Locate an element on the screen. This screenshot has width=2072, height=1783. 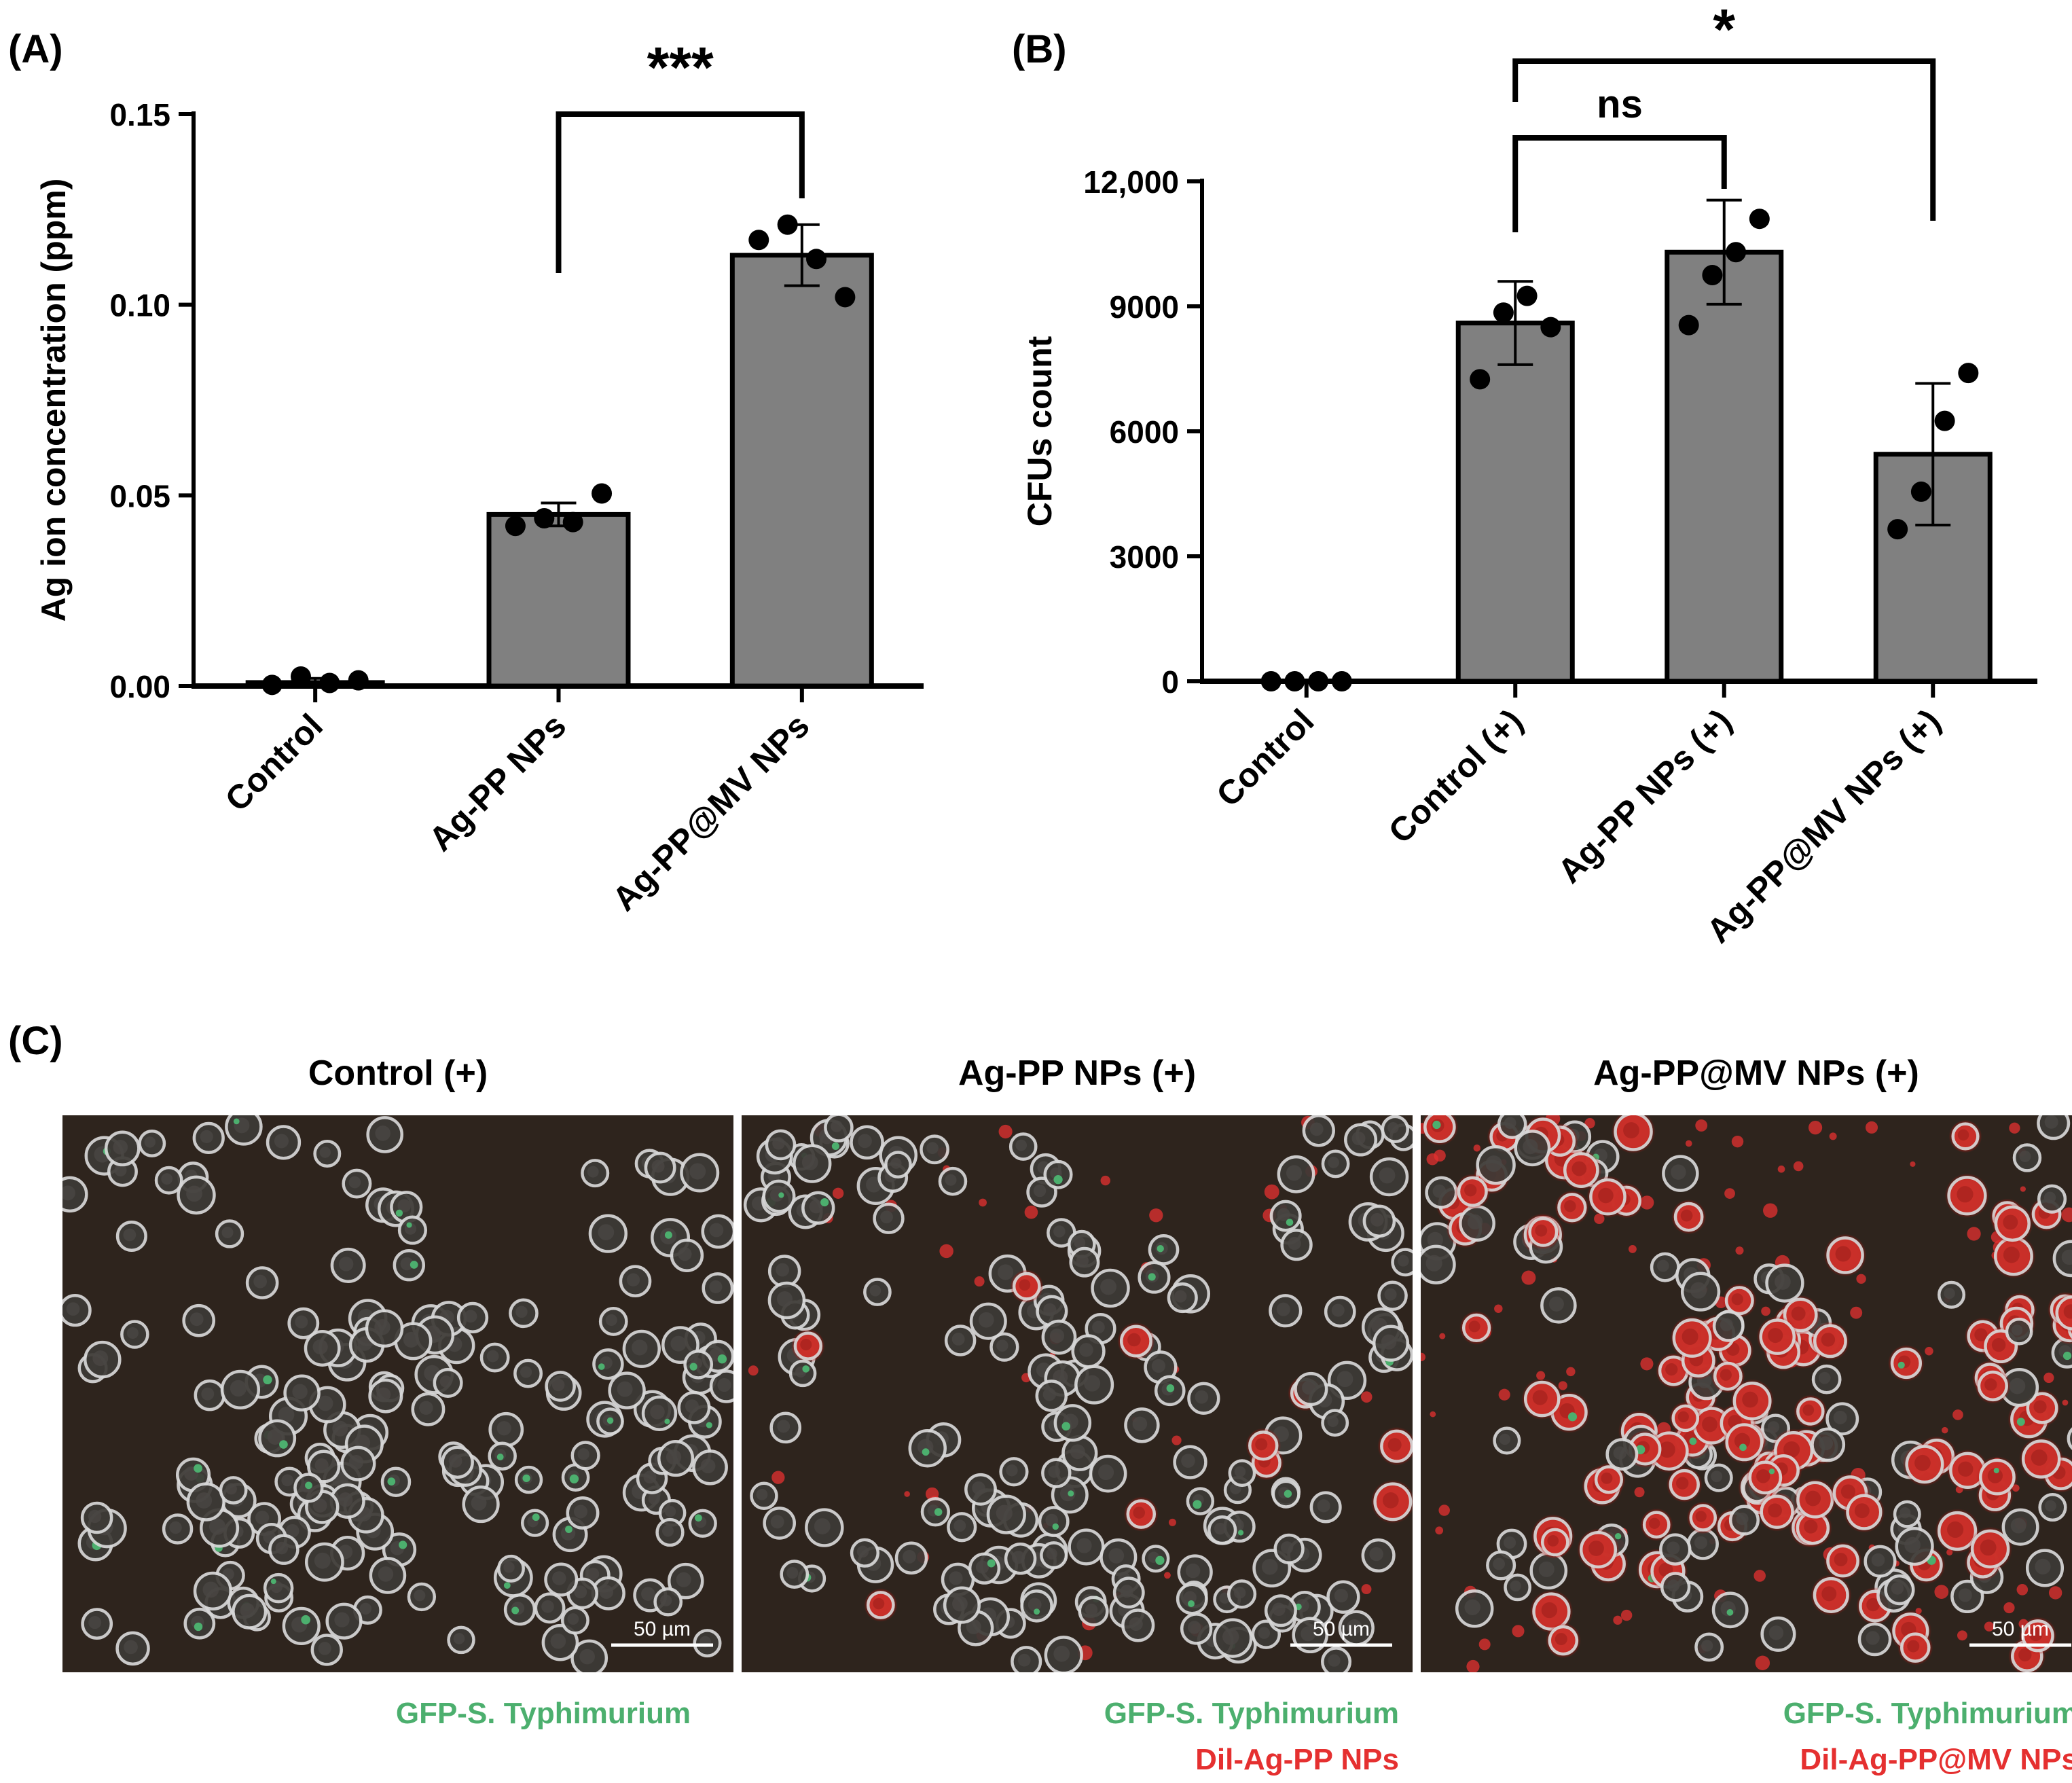
chart-a-bar-ag-pp-nps is located at coordinates (558, 600).